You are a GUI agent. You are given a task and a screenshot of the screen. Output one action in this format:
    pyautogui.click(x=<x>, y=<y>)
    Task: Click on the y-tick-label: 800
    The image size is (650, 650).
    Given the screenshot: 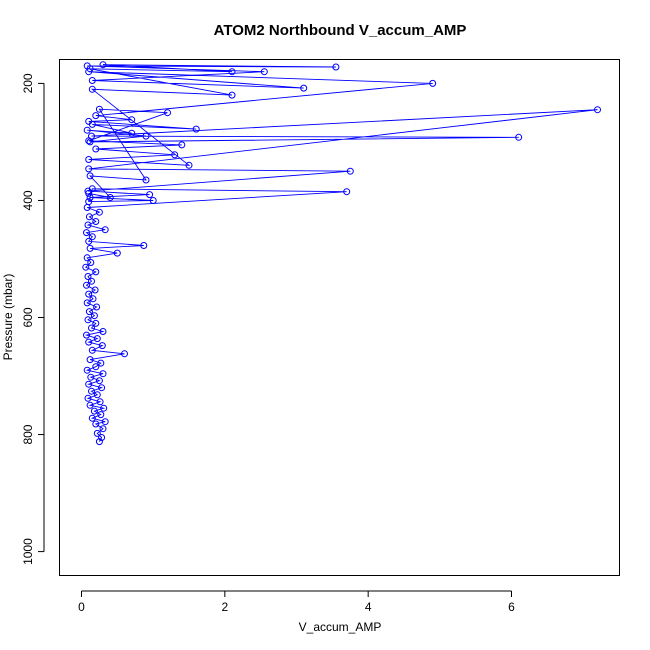 What is the action you would take?
    pyautogui.click(x=28, y=434)
    